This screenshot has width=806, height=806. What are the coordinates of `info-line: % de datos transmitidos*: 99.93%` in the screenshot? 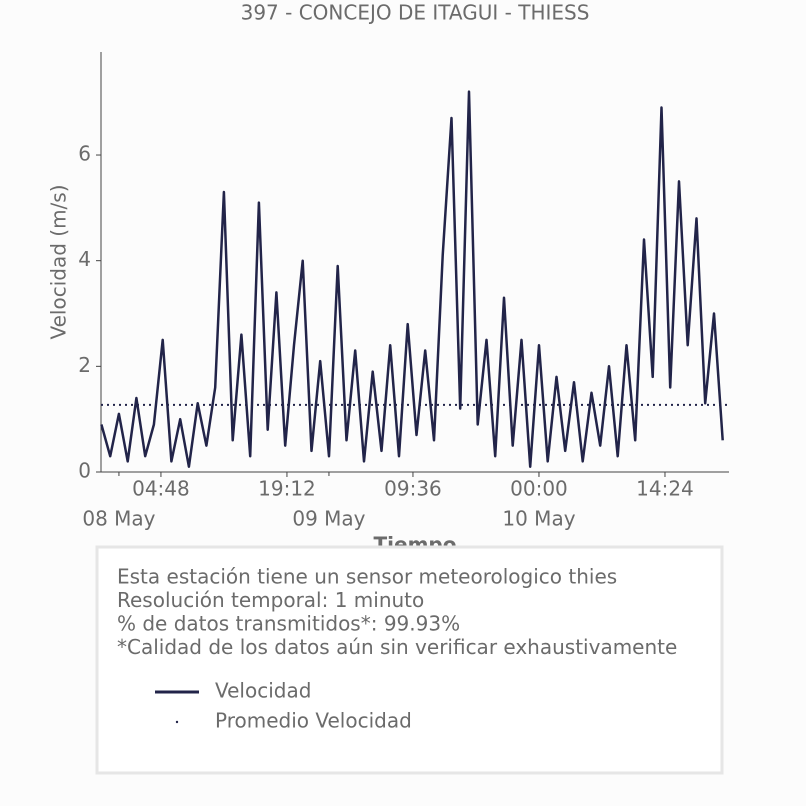 It's located at (288, 624).